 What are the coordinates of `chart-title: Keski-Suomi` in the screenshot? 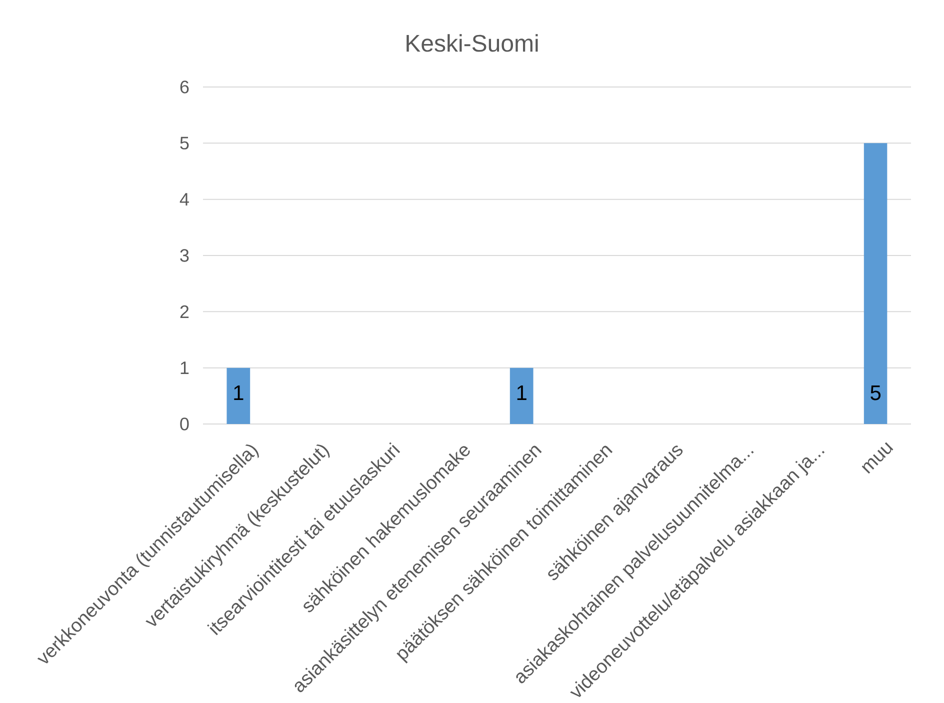 It's located at (472, 43).